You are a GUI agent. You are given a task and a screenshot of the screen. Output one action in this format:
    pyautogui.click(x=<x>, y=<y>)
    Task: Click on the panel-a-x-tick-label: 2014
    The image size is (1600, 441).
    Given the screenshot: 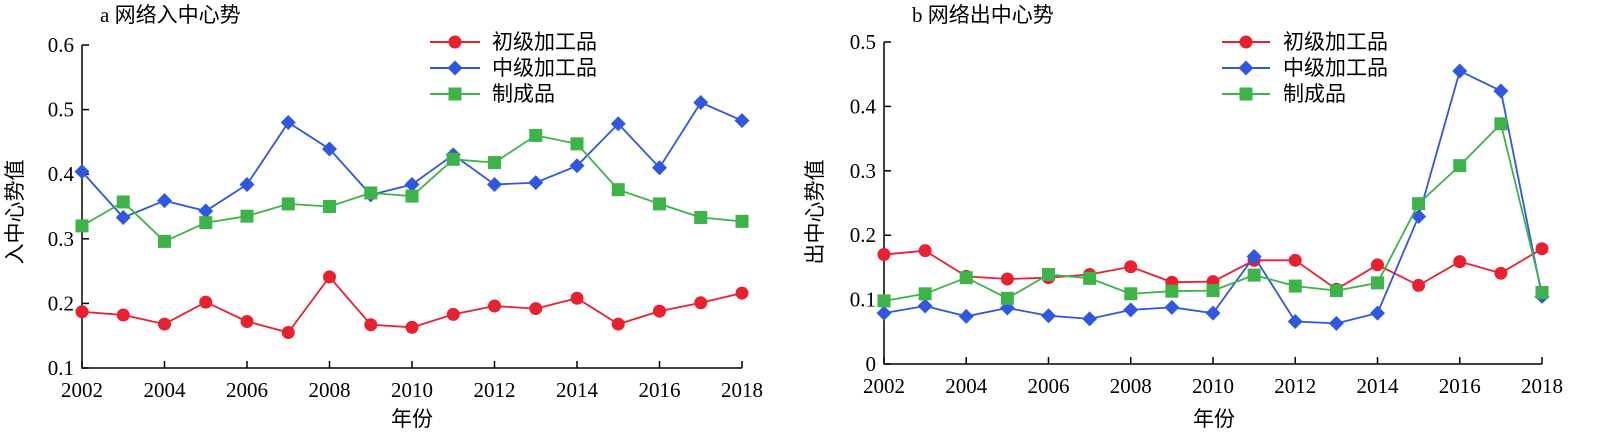 What is the action you would take?
    pyautogui.click(x=577, y=390)
    